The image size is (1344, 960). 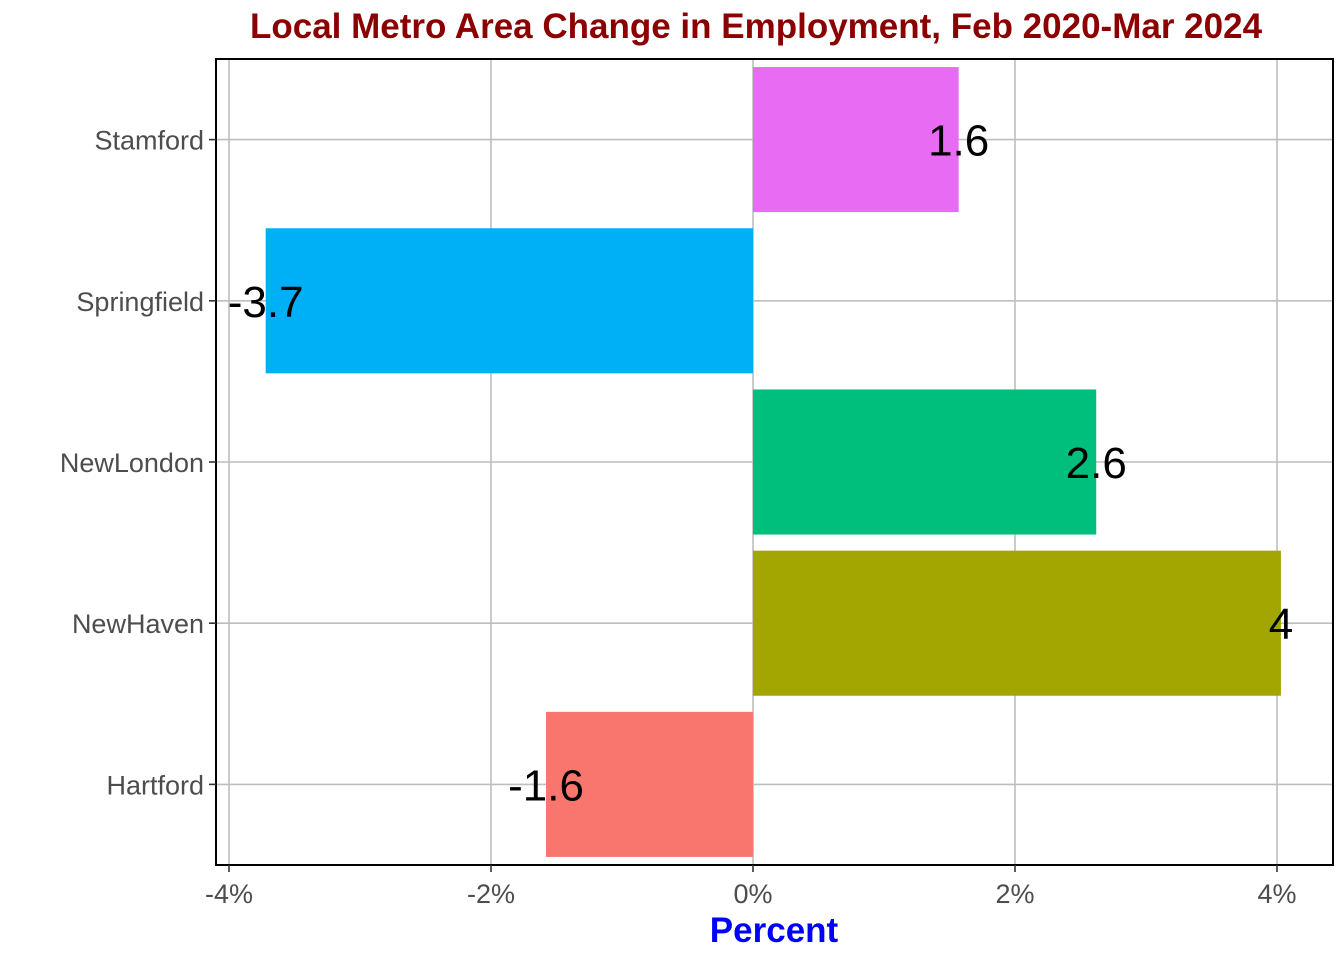 What do you see at coordinates (491, 894) in the screenshot?
I see `x-tick-label: -2%` at bounding box center [491, 894].